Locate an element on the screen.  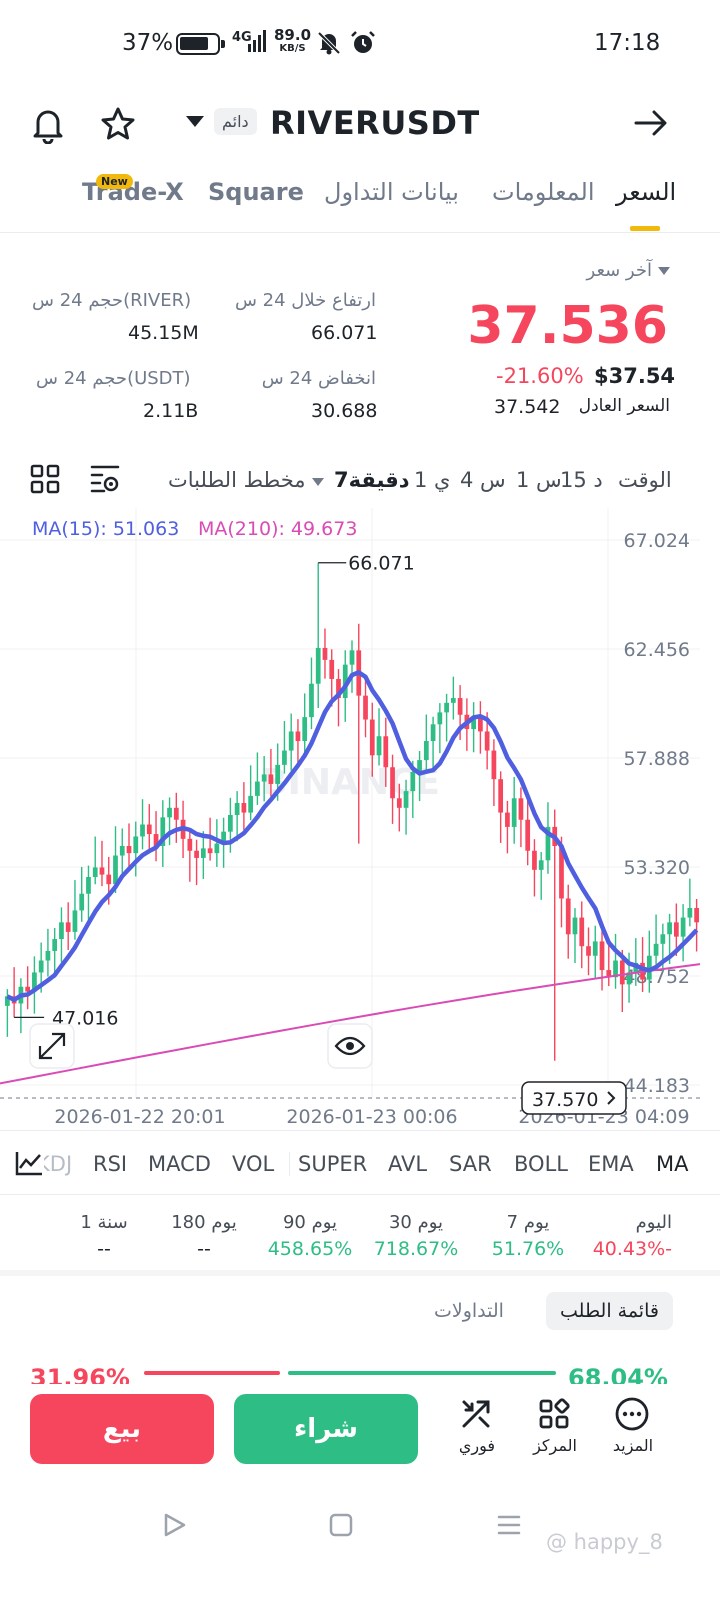
battery-icon is located at coordinates (198, 44).